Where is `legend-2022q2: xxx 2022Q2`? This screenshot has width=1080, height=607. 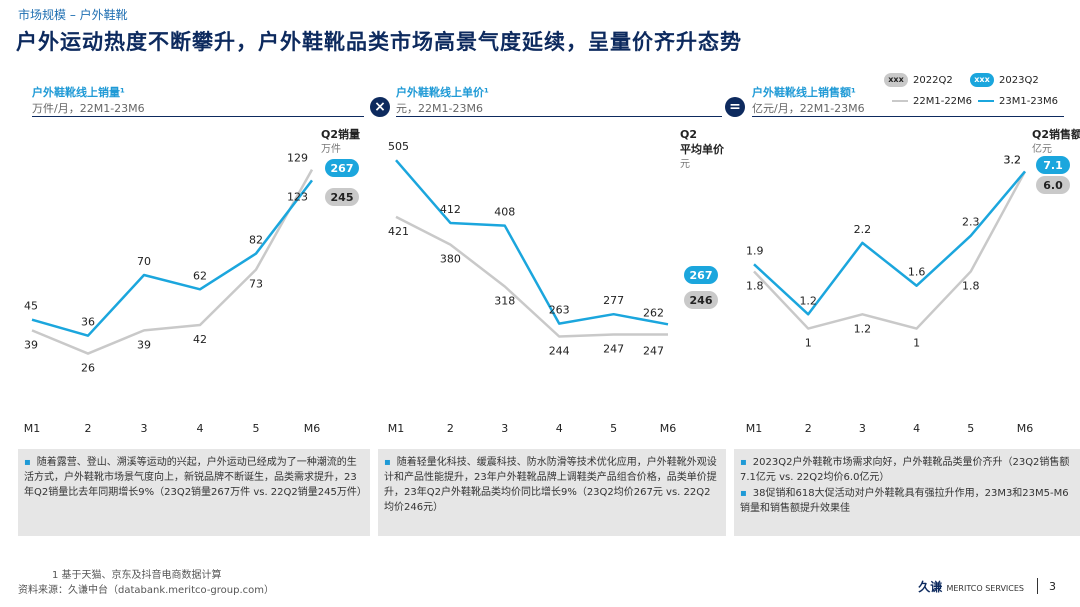 legend-2022q2: xxx 2022Q2 is located at coordinates (918, 80).